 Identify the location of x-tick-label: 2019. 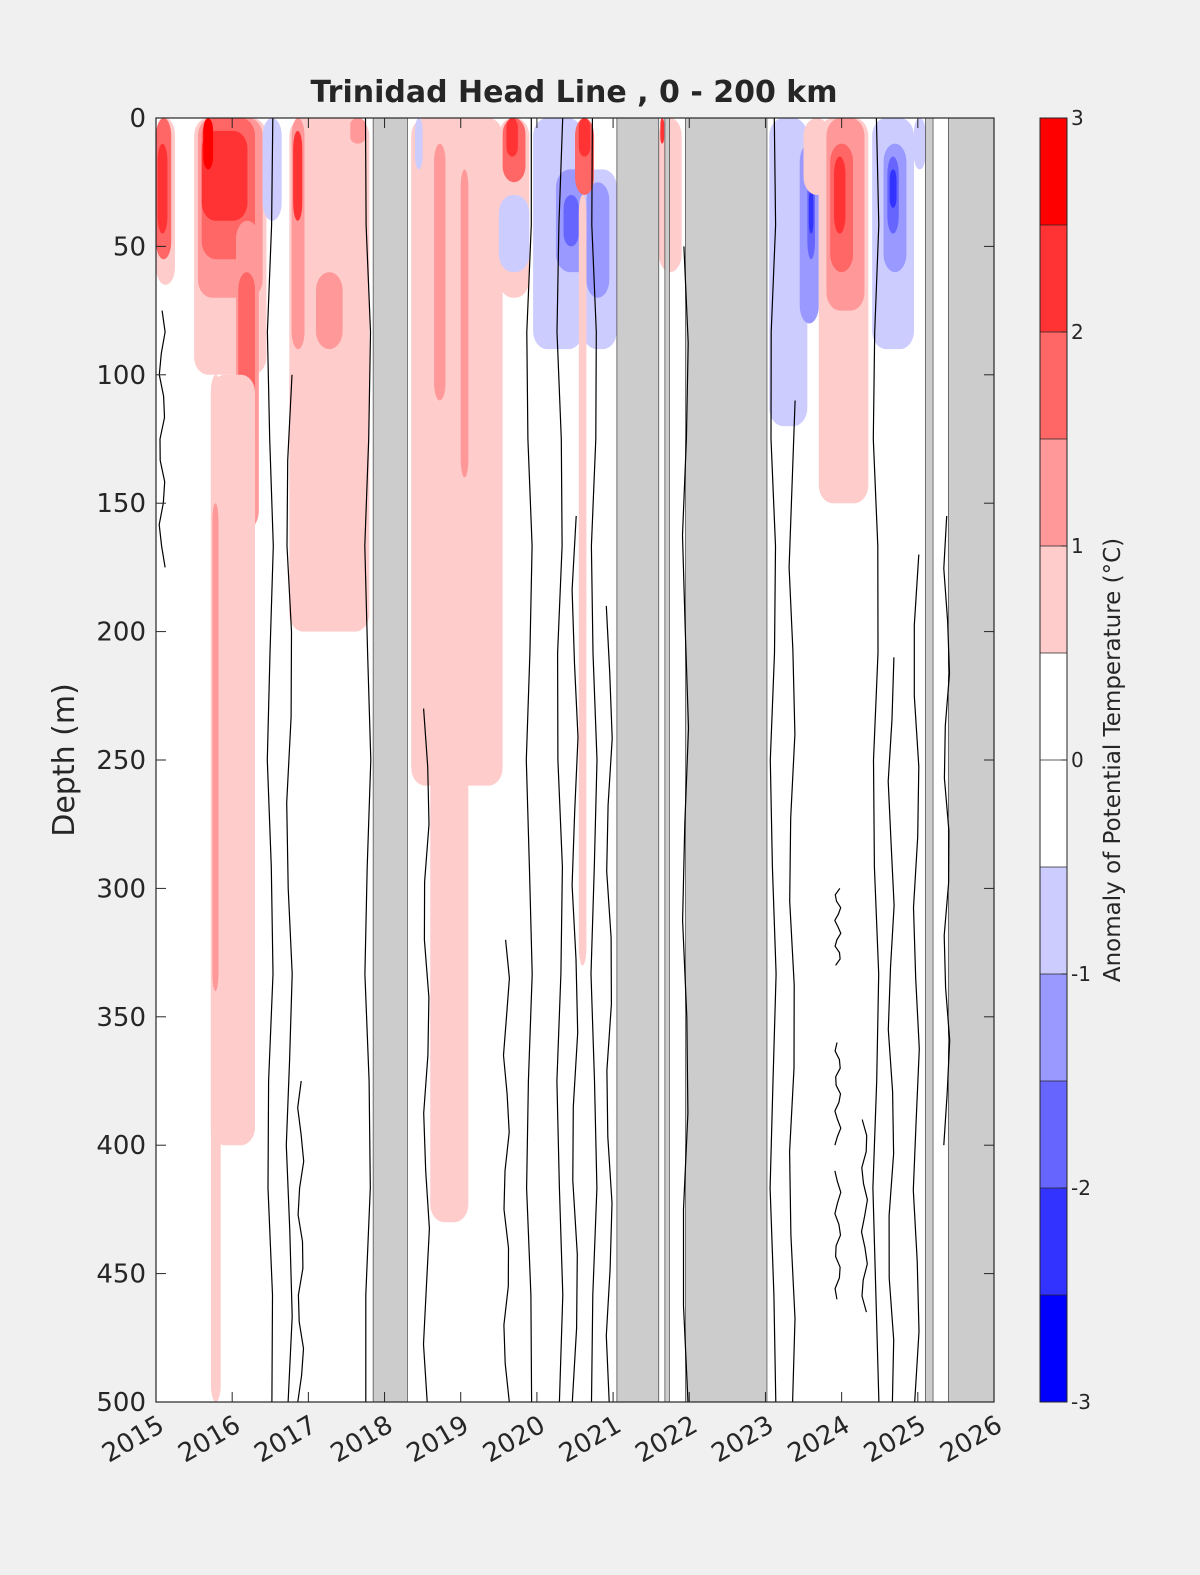
(438, 1439).